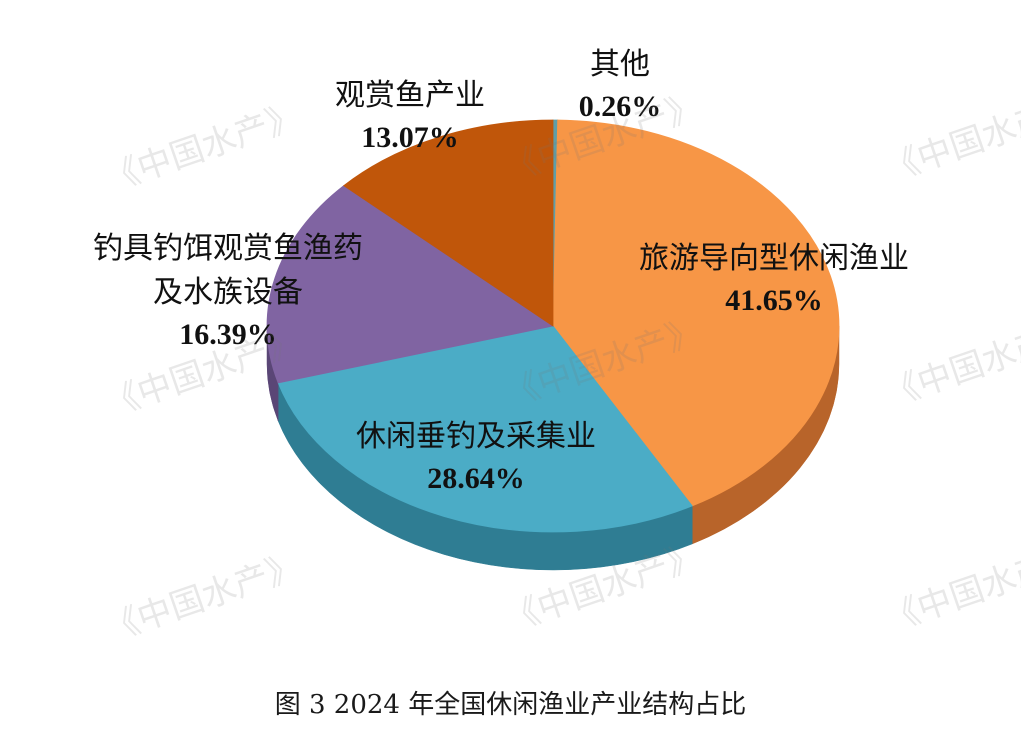  Describe the element at coordinates (410, 116) in the screenshot. I see `slice-label-group-4: 观赏鱼产业 13.07%` at that location.